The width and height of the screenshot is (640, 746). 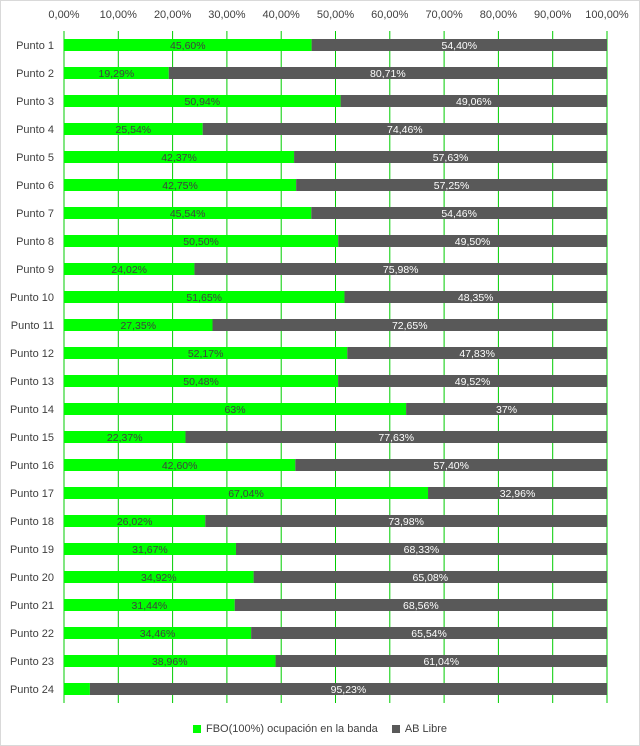 What do you see at coordinates (395, 729) in the screenshot?
I see `legend-swatch-ab-libre` at bounding box center [395, 729].